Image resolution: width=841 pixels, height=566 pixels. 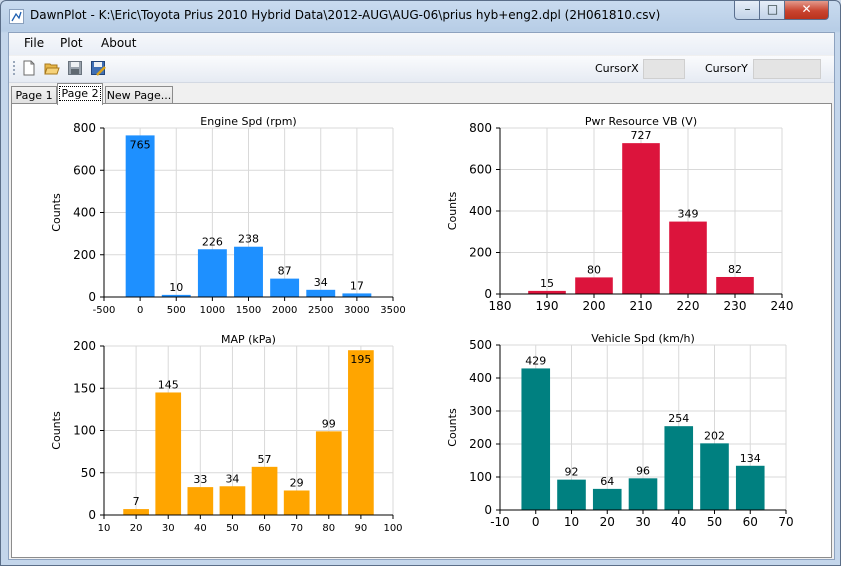 I want to click on chart-2-data-label: 727, so click(x=641, y=135).